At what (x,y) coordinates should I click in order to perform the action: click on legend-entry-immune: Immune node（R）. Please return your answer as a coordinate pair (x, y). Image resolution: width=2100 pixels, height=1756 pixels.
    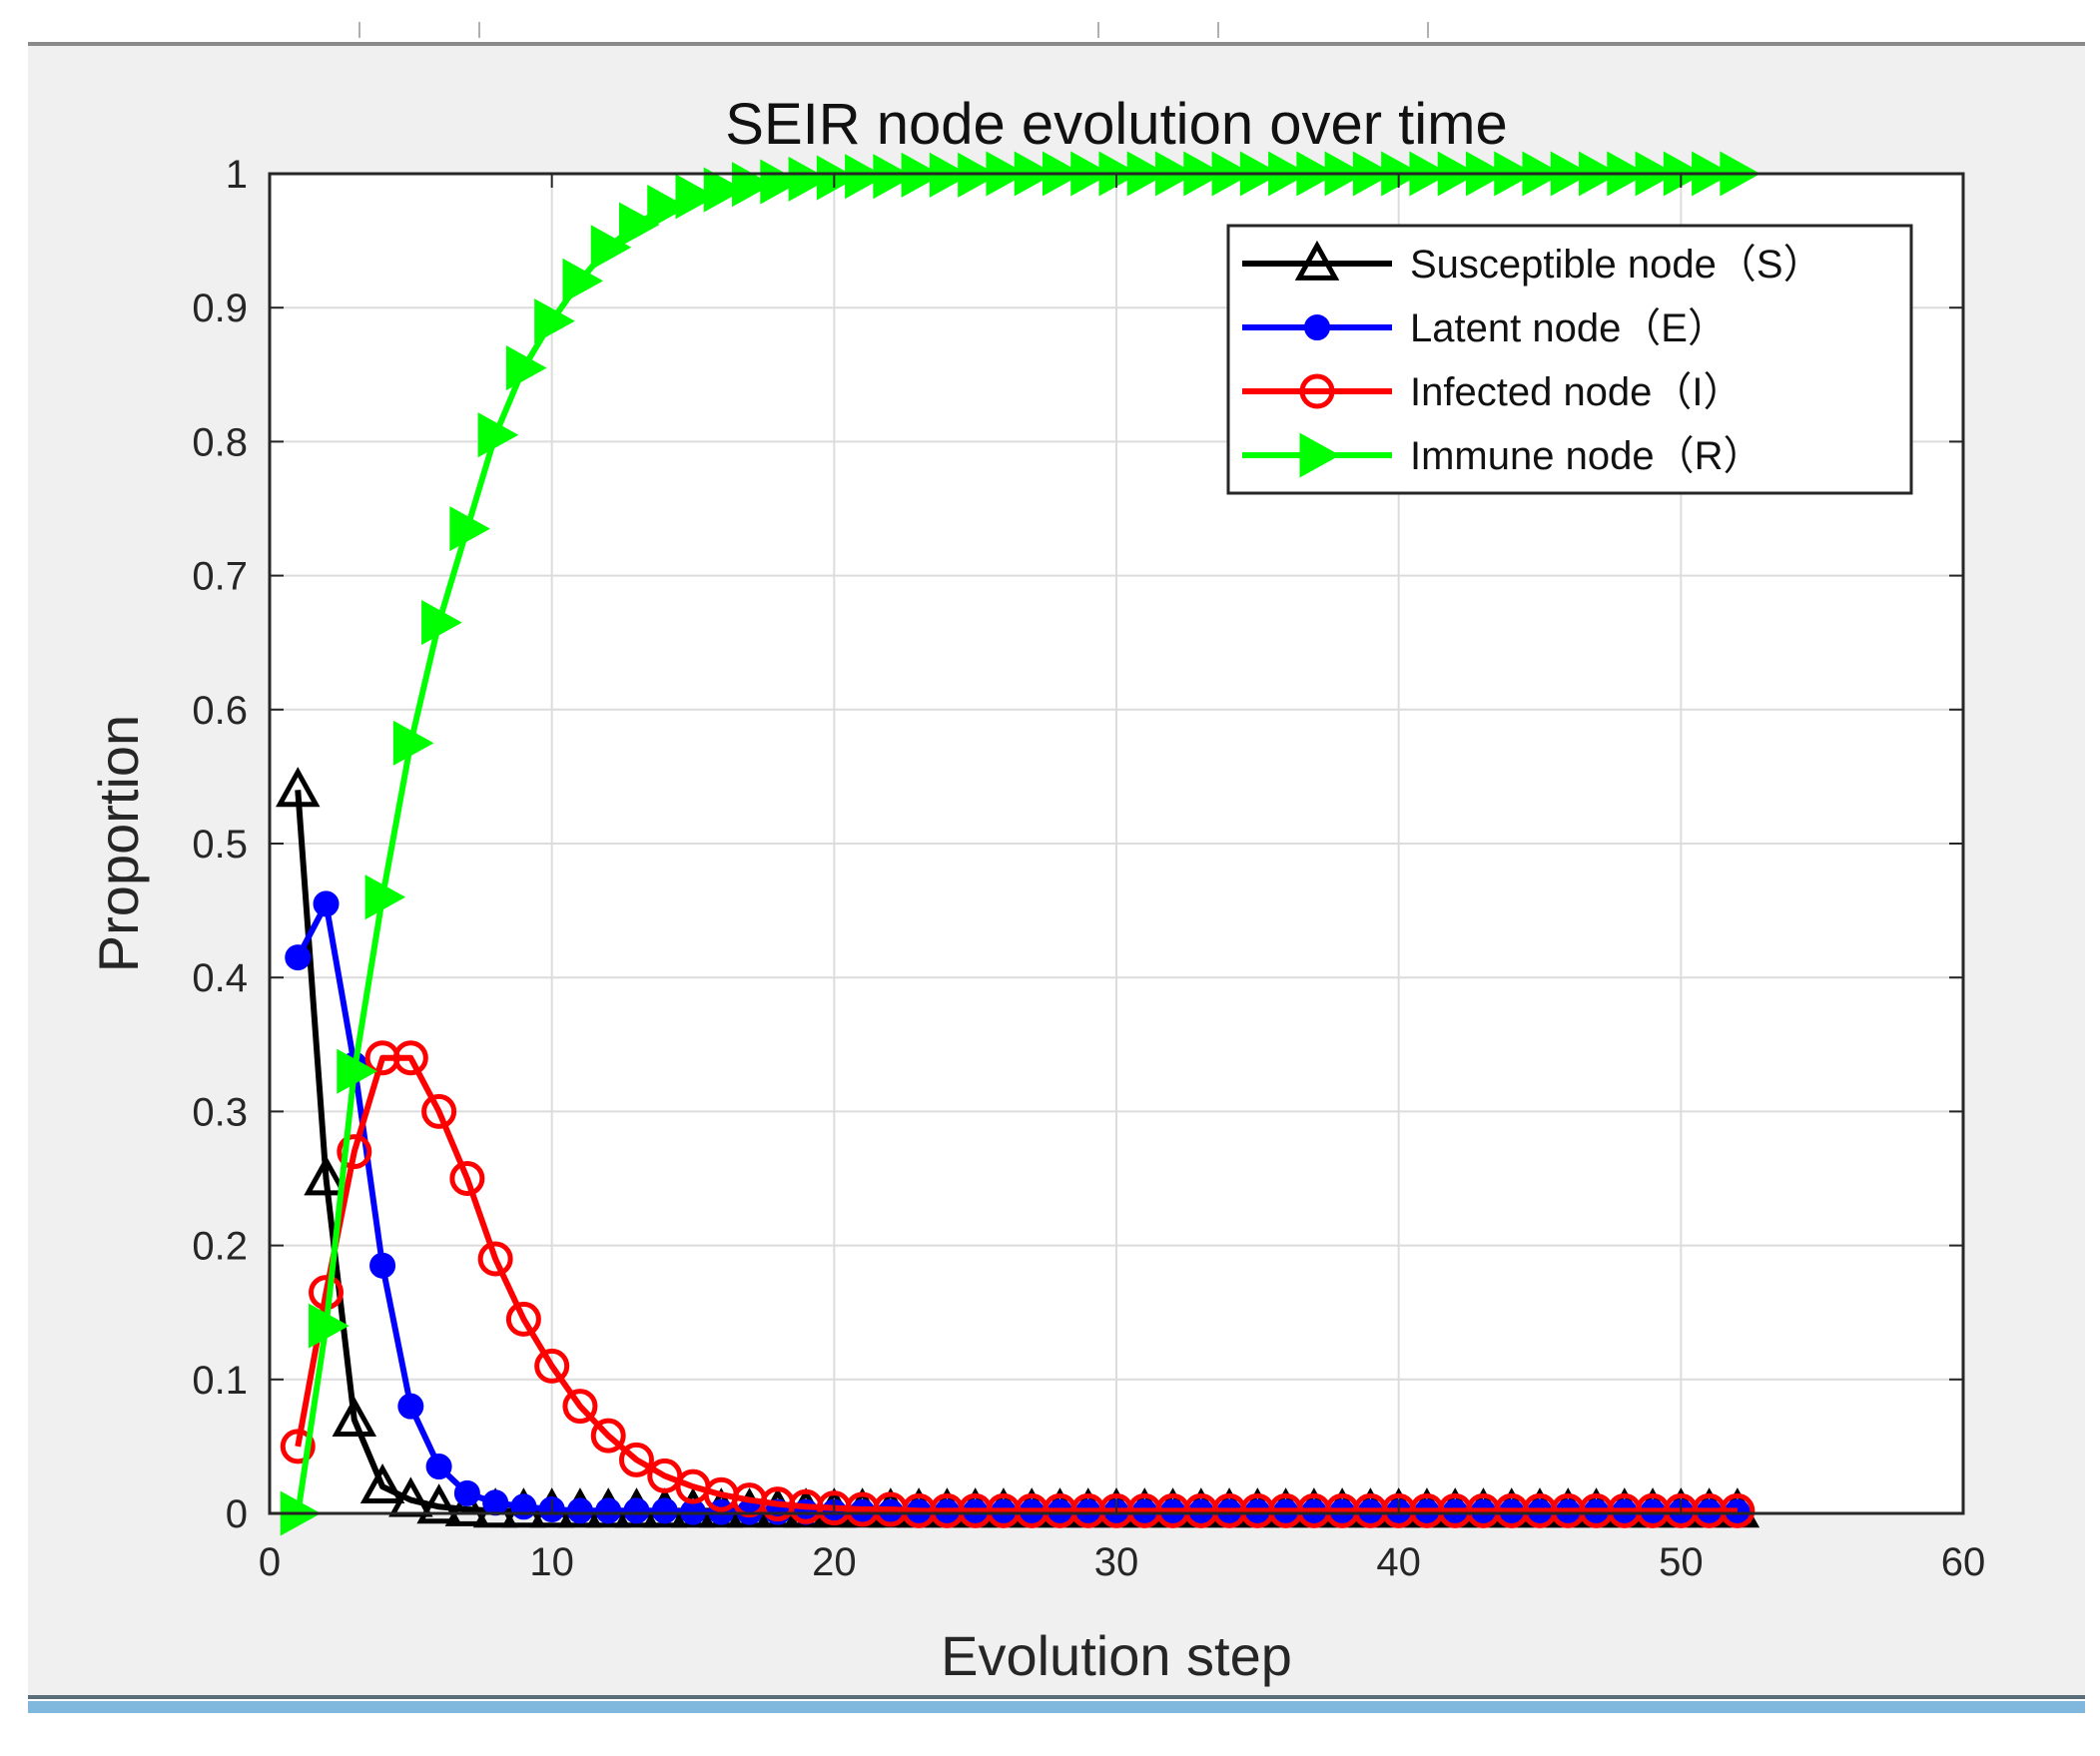
    Looking at the image, I should click on (1502, 455).